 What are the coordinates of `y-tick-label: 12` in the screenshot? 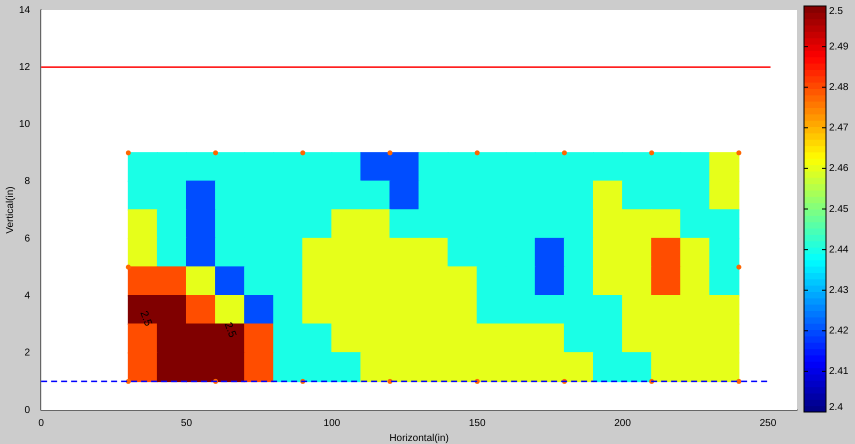 It's located at (25, 67).